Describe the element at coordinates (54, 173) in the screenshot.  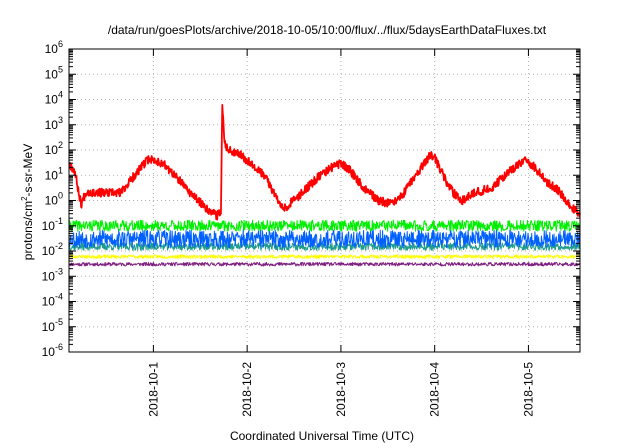
I see `y-tick-label: 10¹` at that location.